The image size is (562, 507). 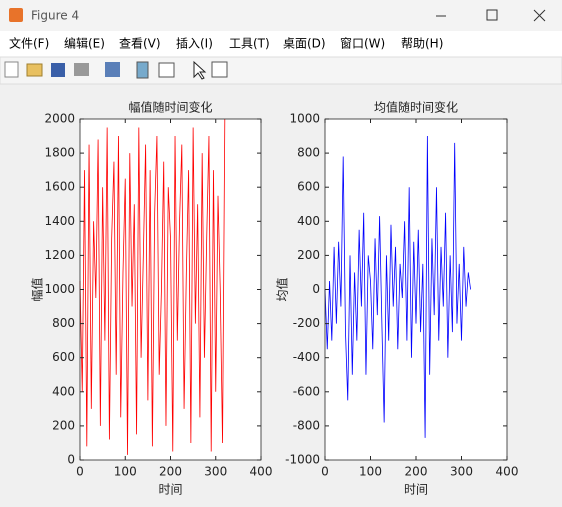 I want to click on colorbar-icon, so click(x=142, y=70).